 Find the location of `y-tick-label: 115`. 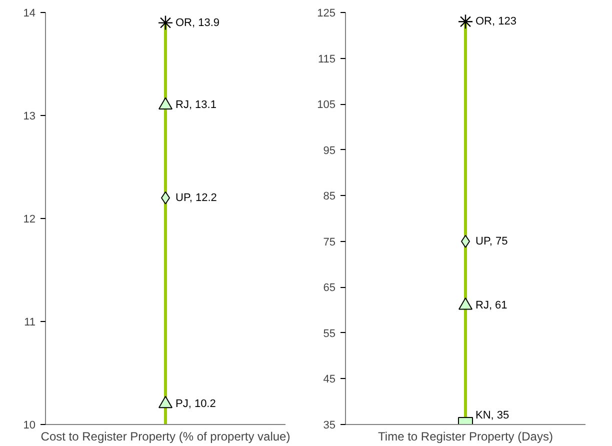

y-tick-label: 115 is located at coordinates (327, 59).